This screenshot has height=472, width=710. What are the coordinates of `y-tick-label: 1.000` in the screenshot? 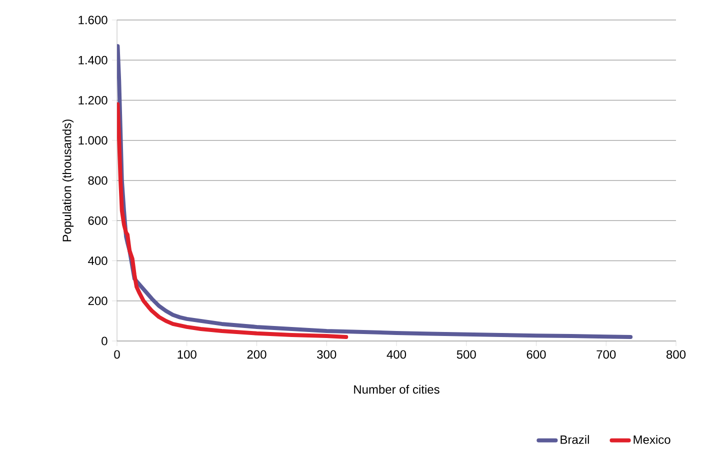 It's located at (93, 140).